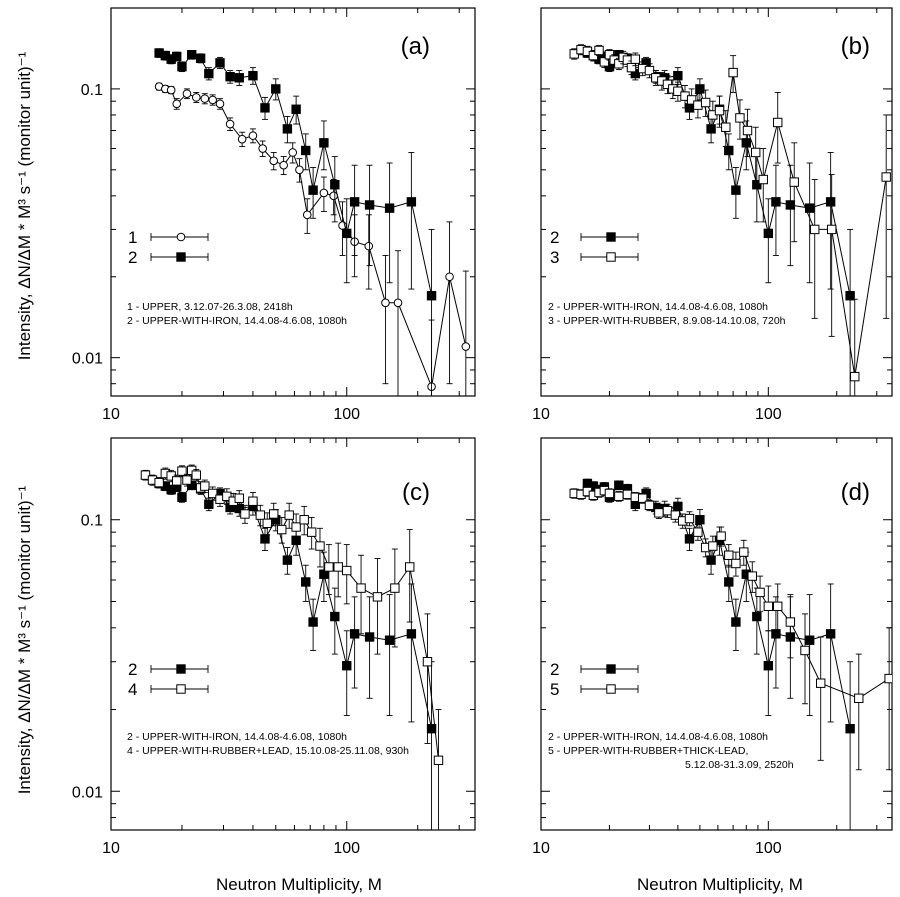 The height and width of the screenshot is (897, 900). I want to click on panel-d-xtick-label-10: 10, so click(541, 848).